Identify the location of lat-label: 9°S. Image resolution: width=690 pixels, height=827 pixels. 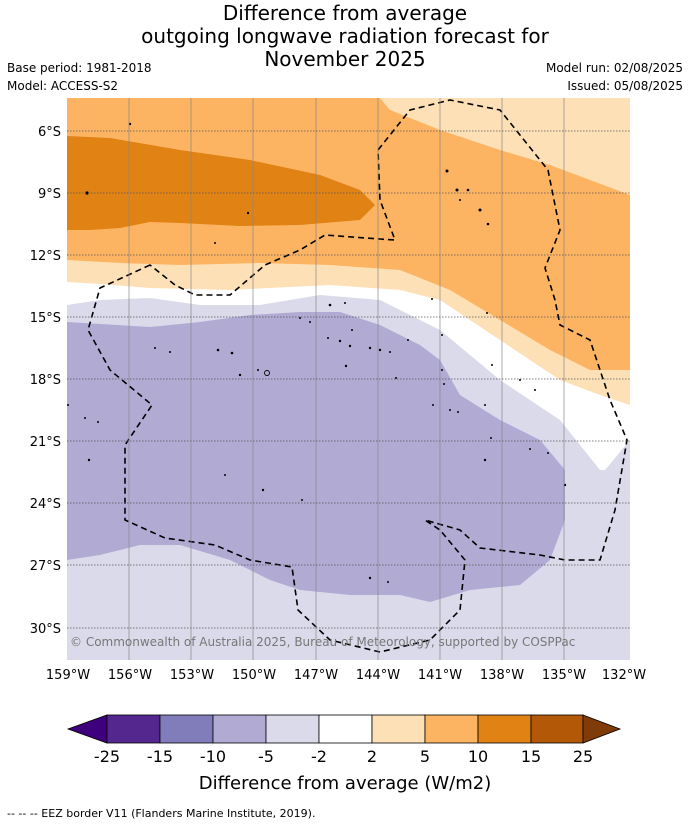
(49, 194).